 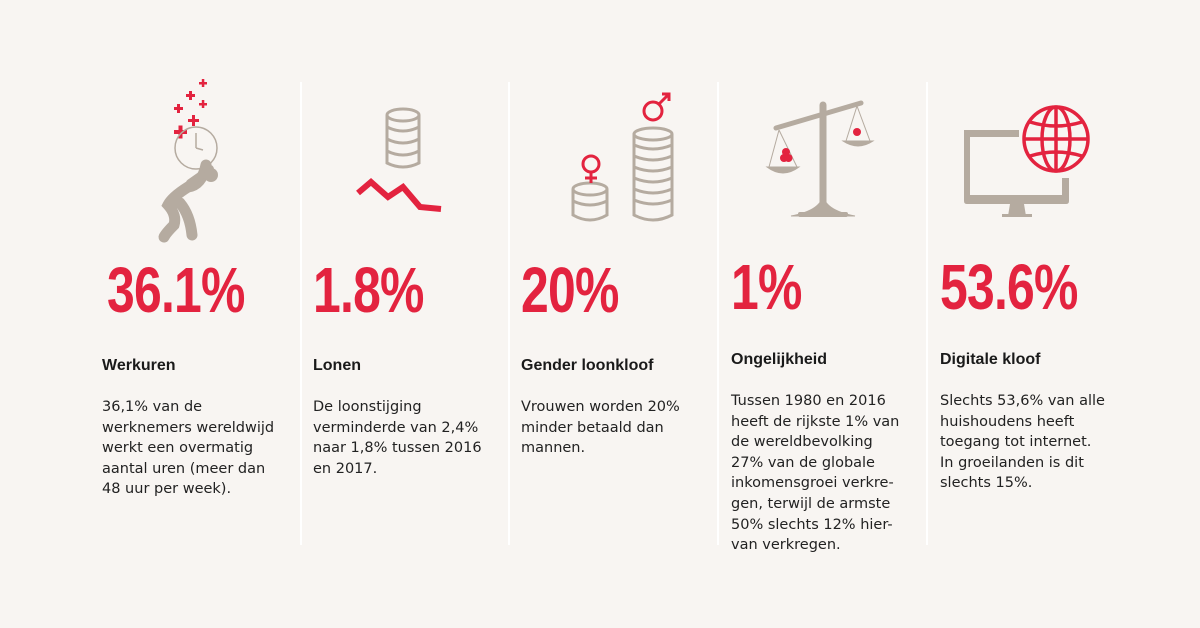 I want to click on text-line: 36,1% van de, so click(x=152, y=407).